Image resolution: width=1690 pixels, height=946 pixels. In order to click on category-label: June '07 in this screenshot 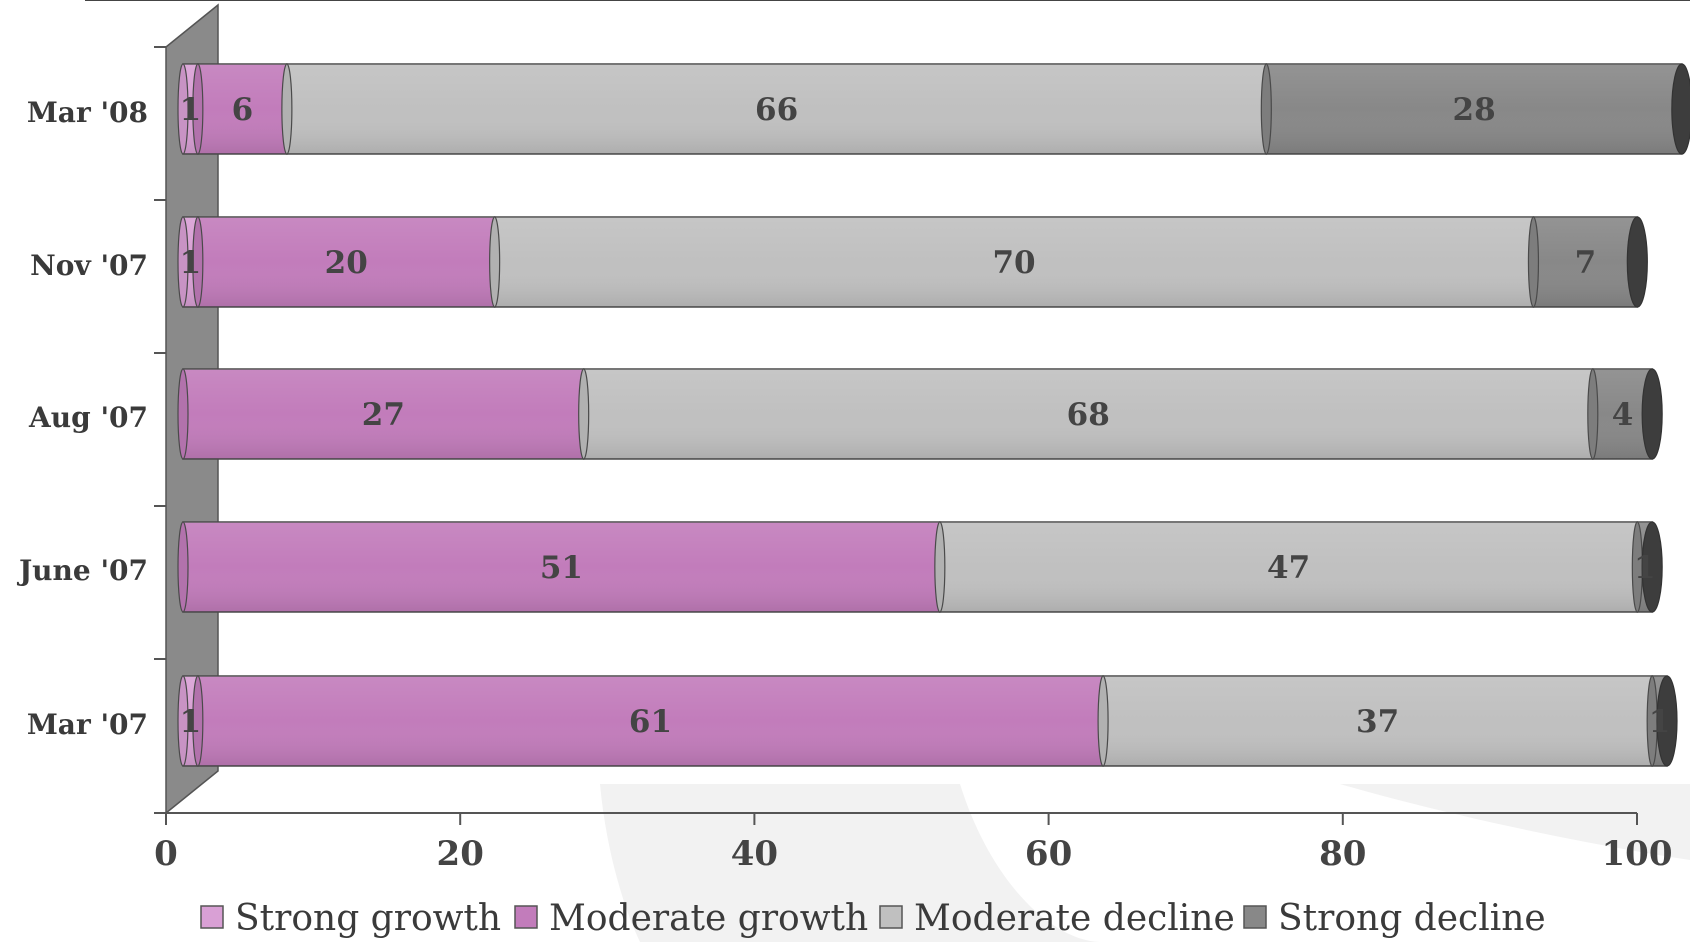, I will do `click(82, 570)`.